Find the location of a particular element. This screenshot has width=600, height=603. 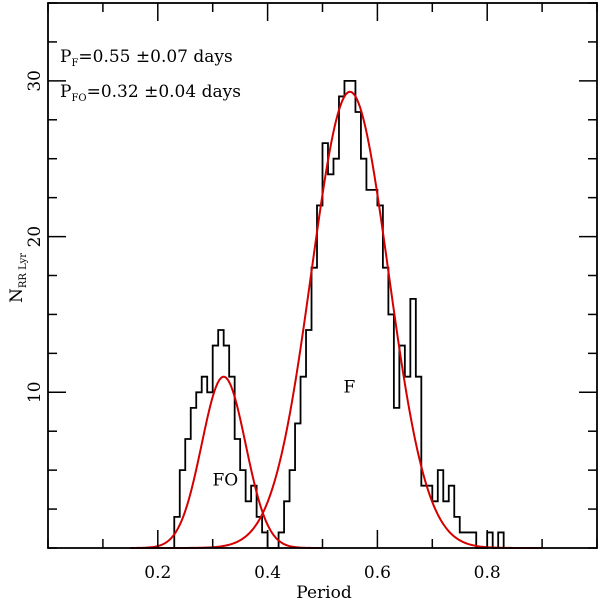

y-tick-label: 30 is located at coordinates (35, 81).